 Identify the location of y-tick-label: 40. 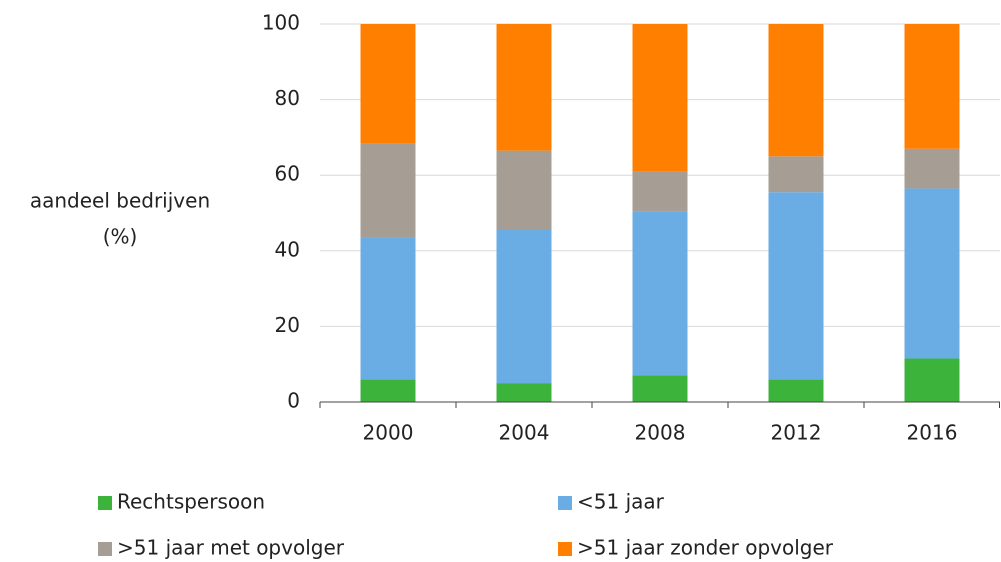
(287, 249).